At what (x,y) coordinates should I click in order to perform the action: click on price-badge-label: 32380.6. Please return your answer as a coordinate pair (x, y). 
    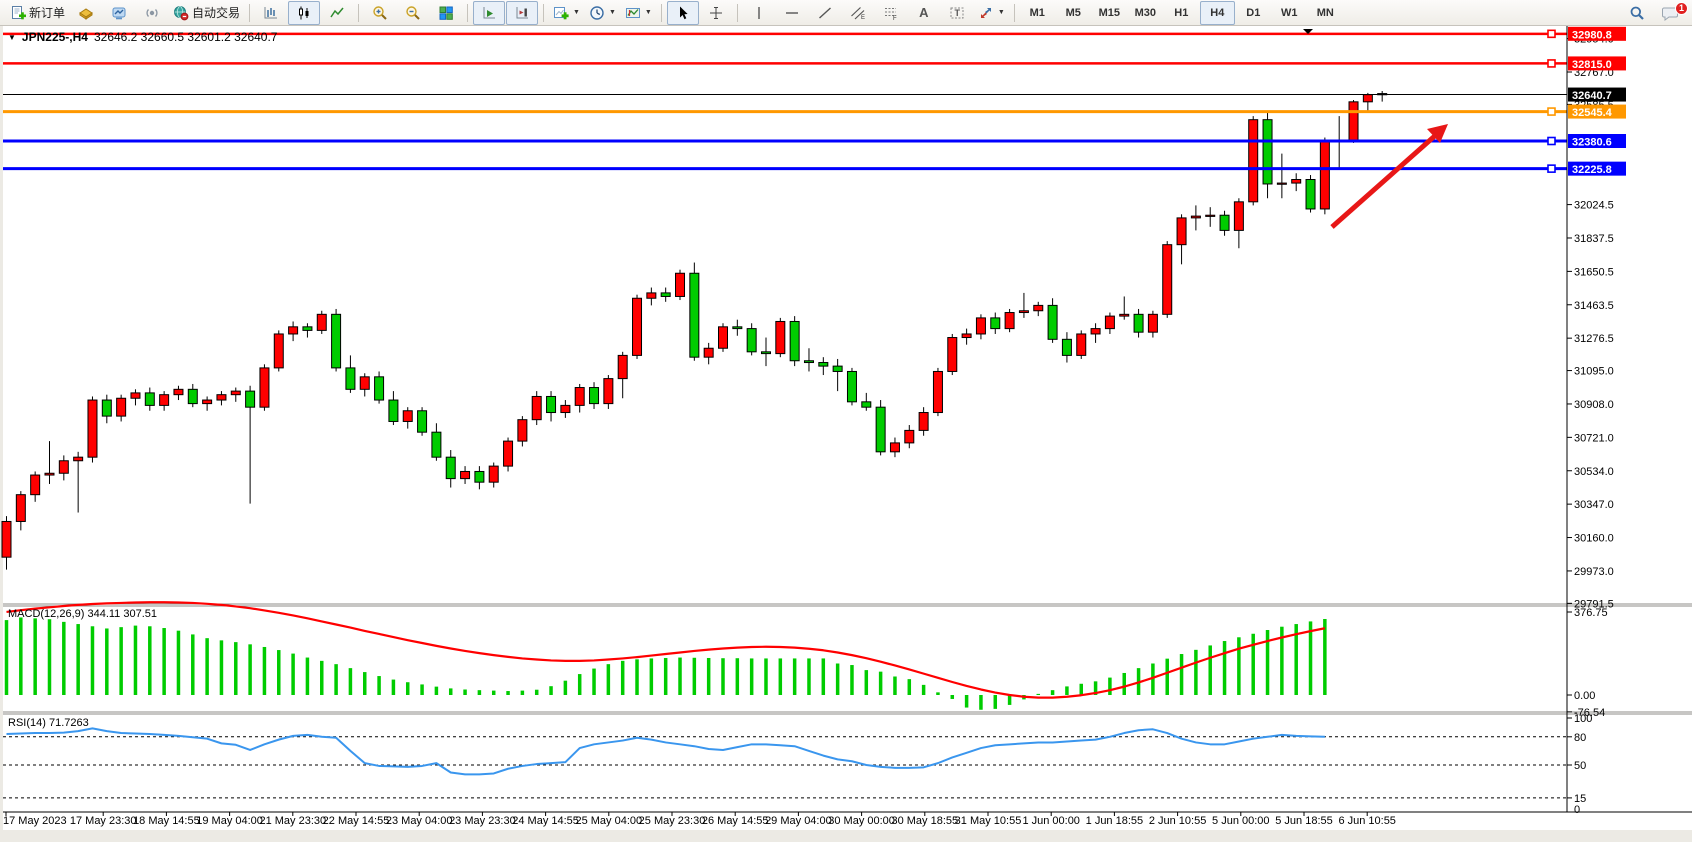
    Looking at the image, I should click on (1592, 143).